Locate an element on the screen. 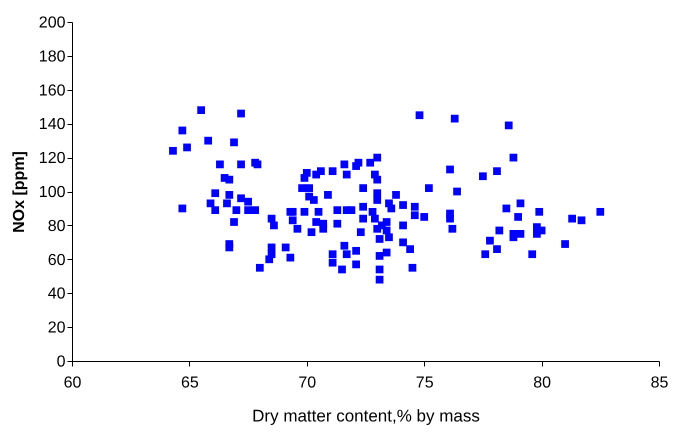 The height and width of the screenshot is (436, 685). y-tick-label: 120 is located at coordinates (52, 159).